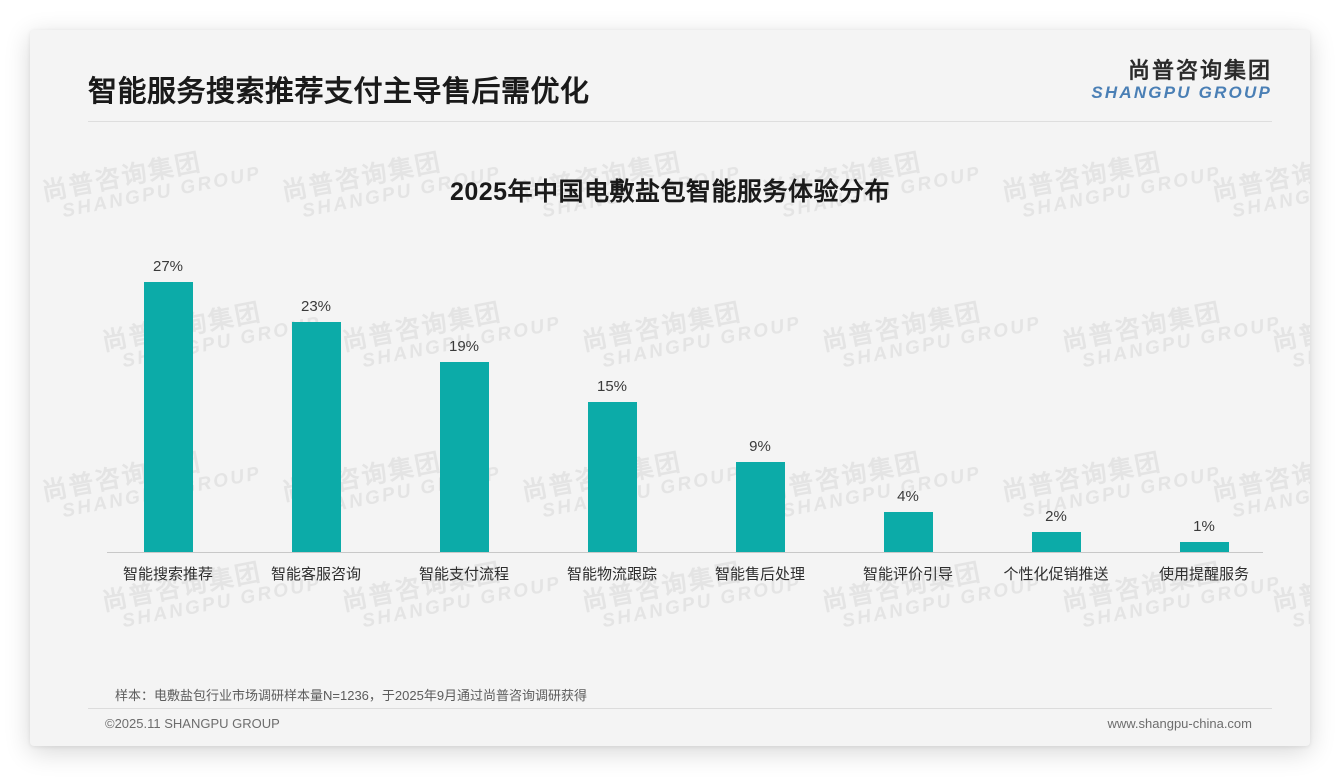 This screenshot has height=780, width=1340. Describe the element at coordinates (670, 76) in the screenshot. I see `slide-header: 智能服务搜索推荐支付主导售后需优化 尚普咨询集团 SHANGPU GROUP` at that location.